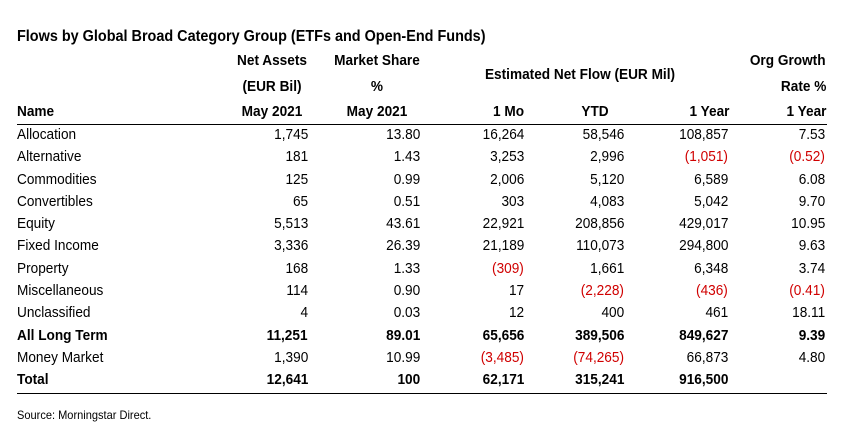 This screenshot has height=446, width=851. Describe the element at coordinates (290, 246) in the screenshot. I see `cell-net-assets: 3,336` at that location.